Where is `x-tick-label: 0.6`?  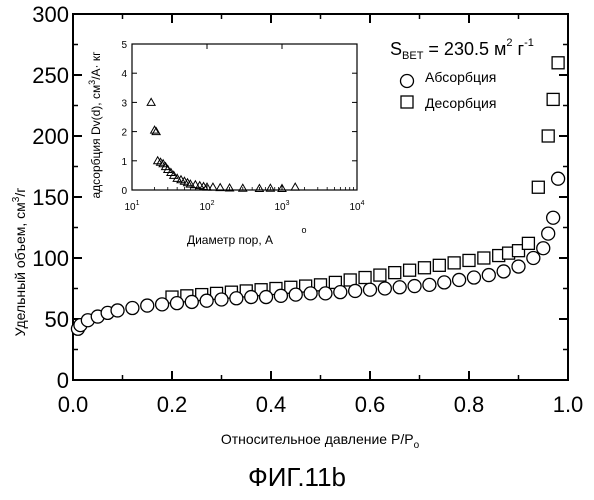 x-tick-label: 0.6 is located at coordinates (370, 404).